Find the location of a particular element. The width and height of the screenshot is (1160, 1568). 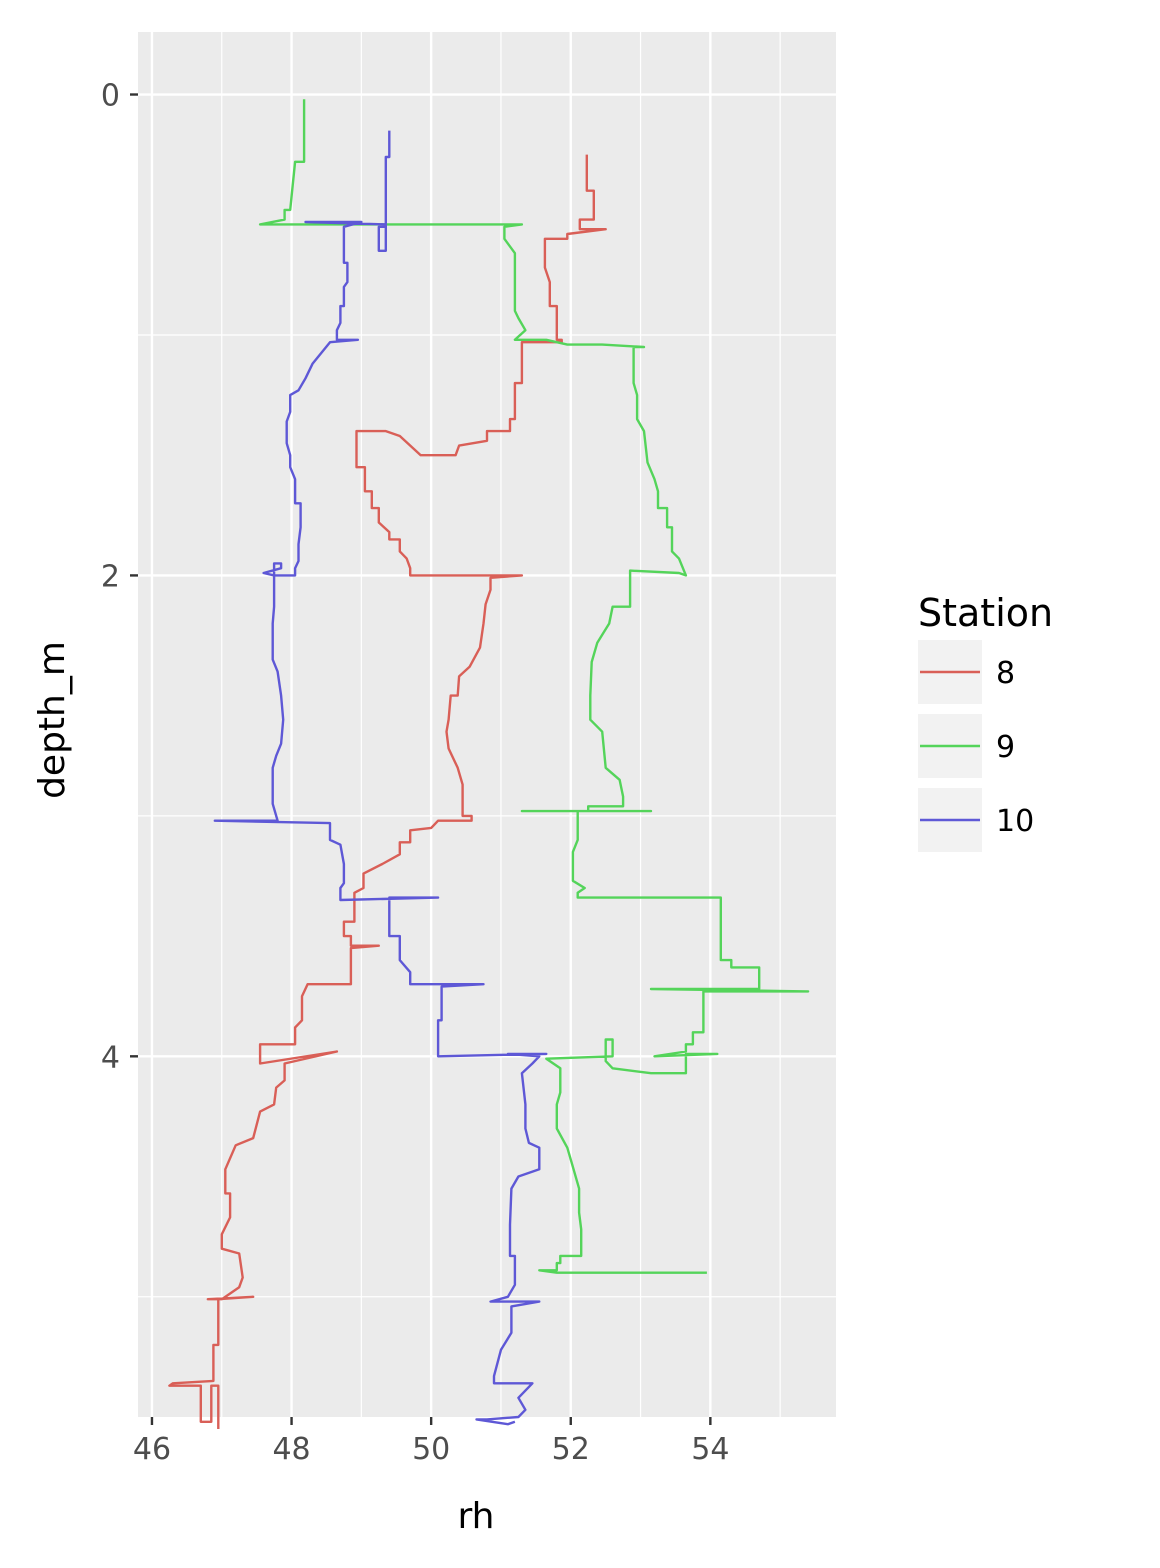

y-tick-label: 4 is located at coordinates (110, 1057).